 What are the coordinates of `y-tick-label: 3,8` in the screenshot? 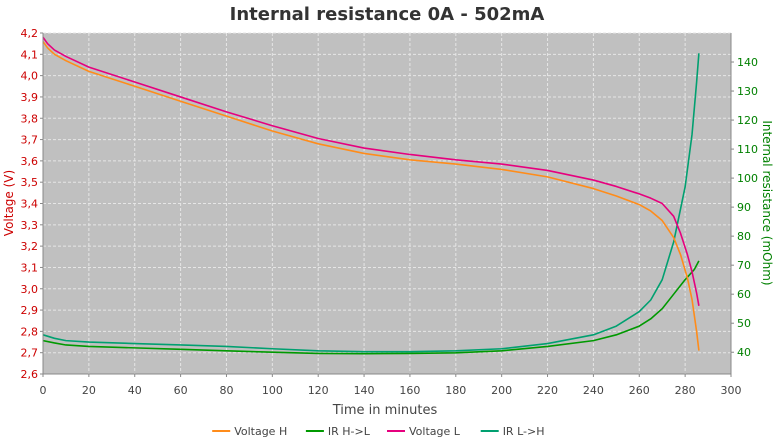 It's located at (30, 118).